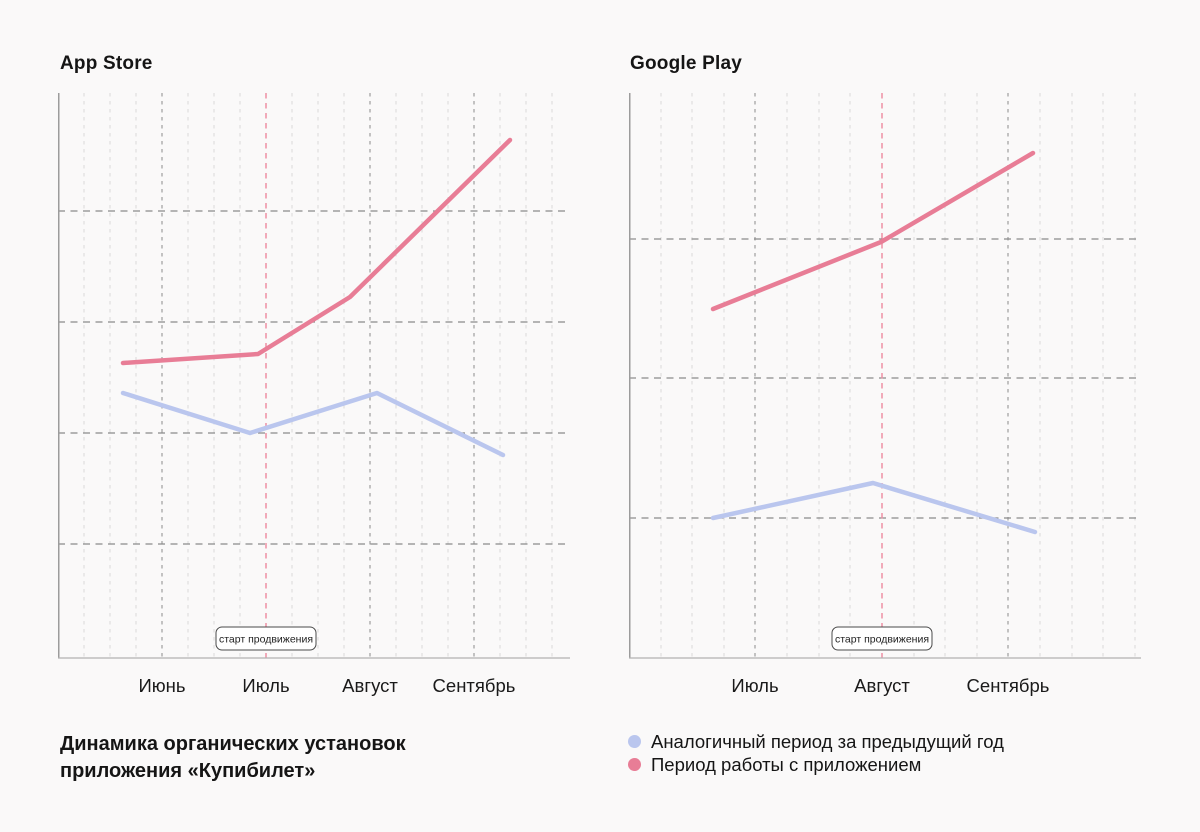 The width and height of the screenshot is (1200, 832). What do you see at coordinates (233, 744) in the screenshot?
I see `caption-line-1: Динамика органических установок` at bounding box center [233, 744].